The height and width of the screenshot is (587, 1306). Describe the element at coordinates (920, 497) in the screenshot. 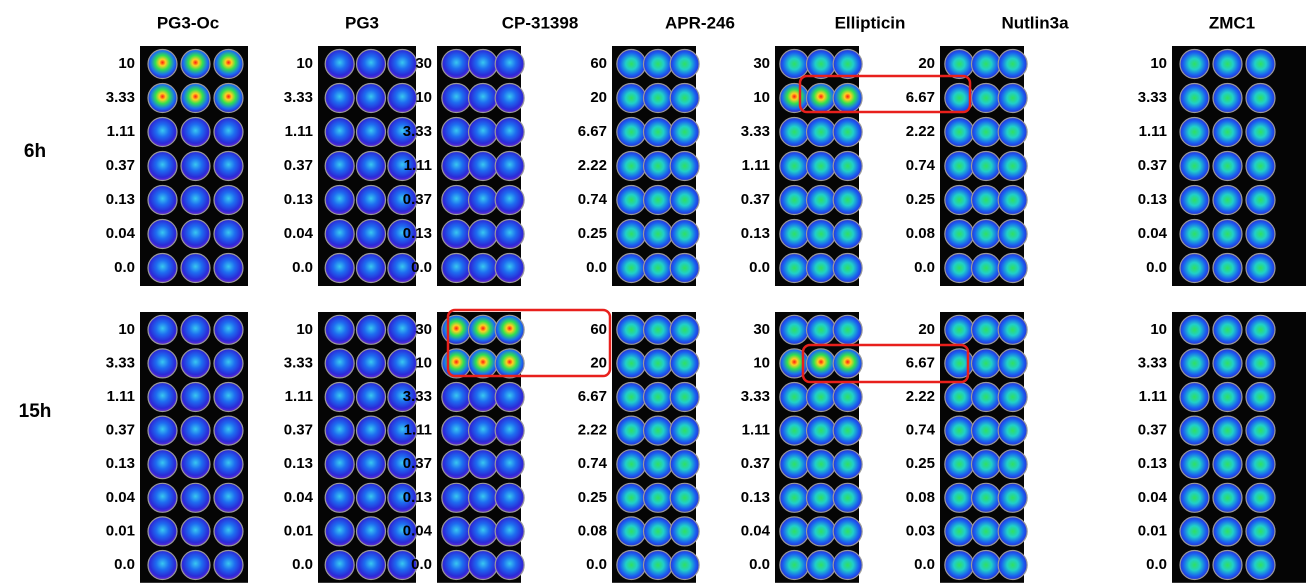

I see `concentration-label: 0.08` at that location.